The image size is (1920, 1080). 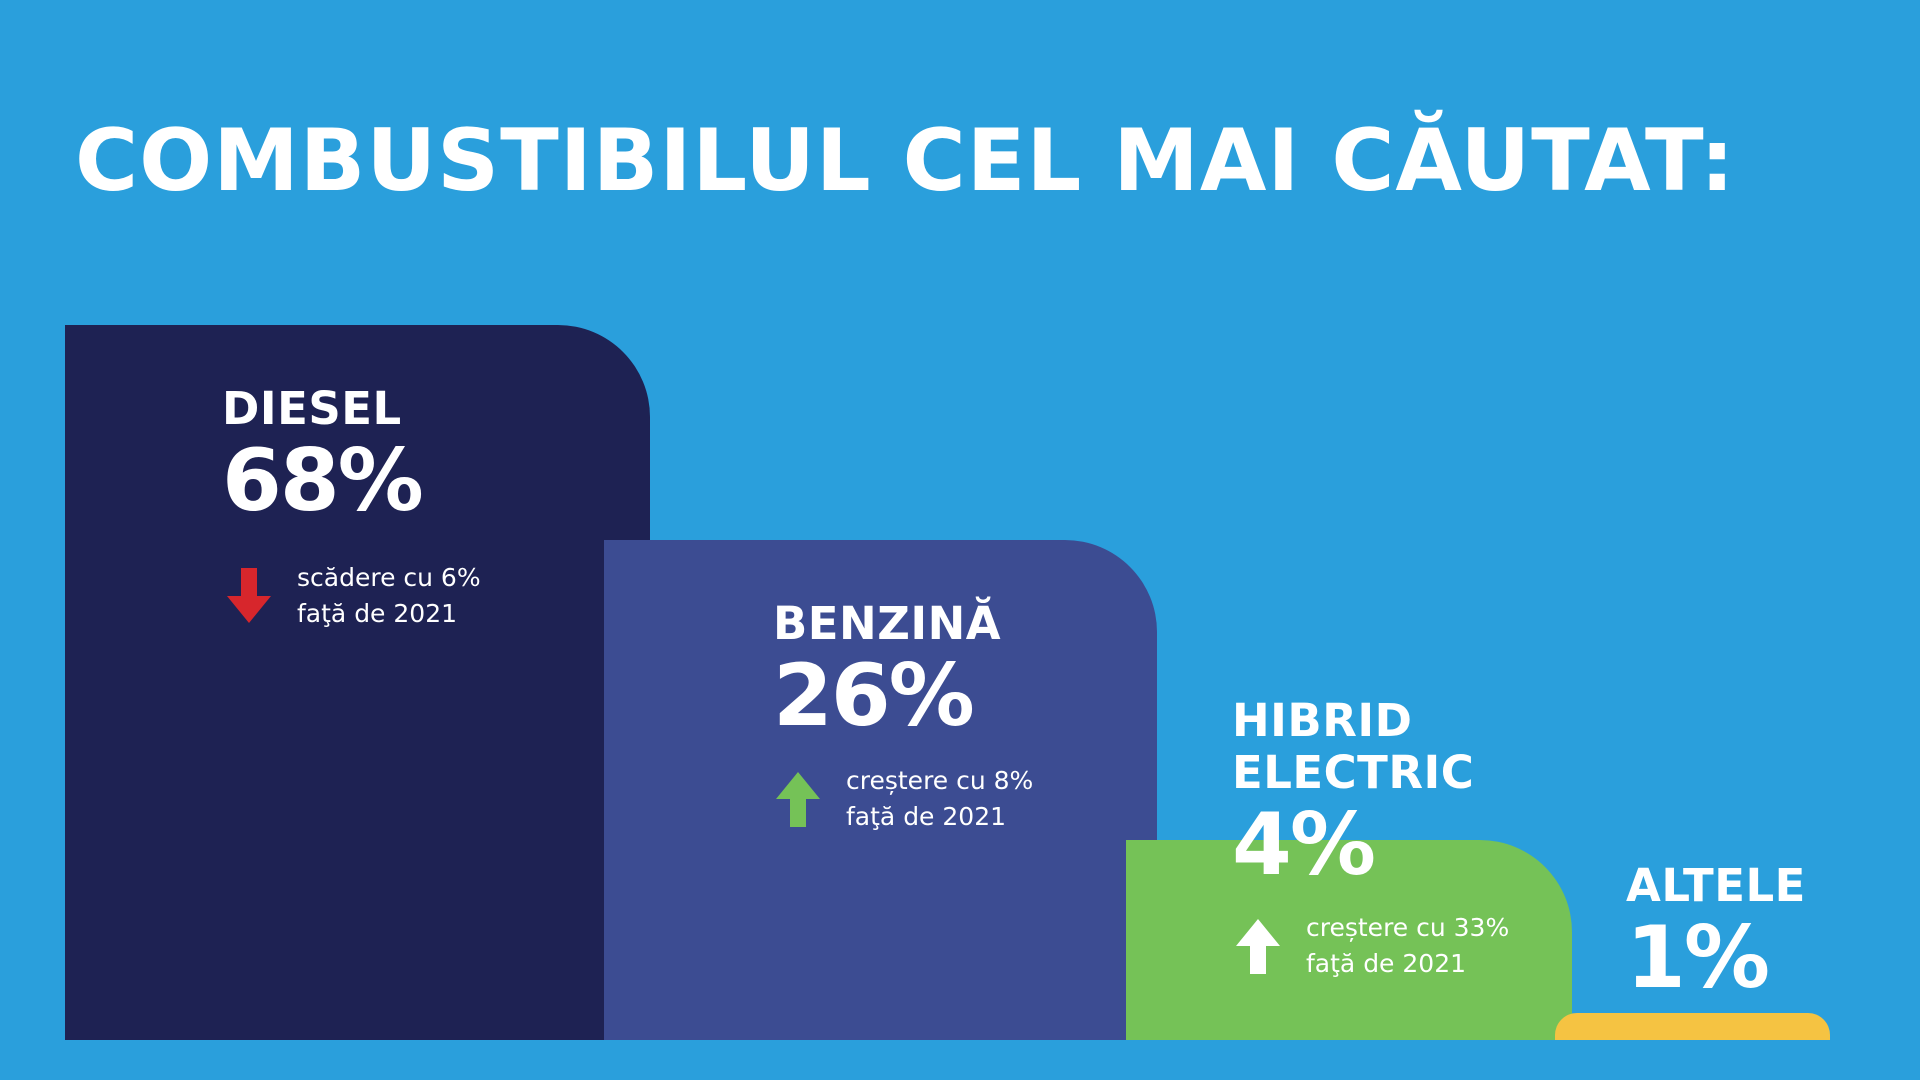 What do you see at coordinates (926, 816) in the screenshot?
I see `change-benzina-line2: faţă de 2021` at bounding box center [926, 816].